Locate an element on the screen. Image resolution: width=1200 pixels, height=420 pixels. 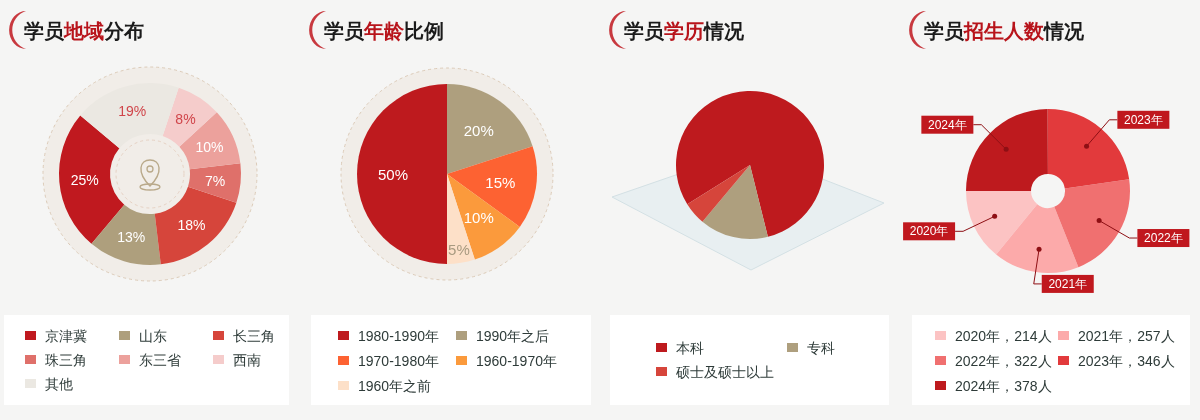
data-label: 5% is located at coordinates (459, 249).